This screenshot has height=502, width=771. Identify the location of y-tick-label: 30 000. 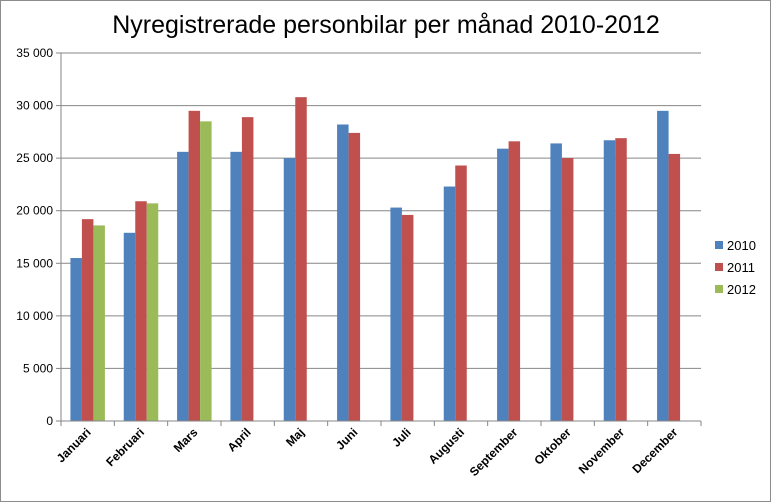
(34, 106).